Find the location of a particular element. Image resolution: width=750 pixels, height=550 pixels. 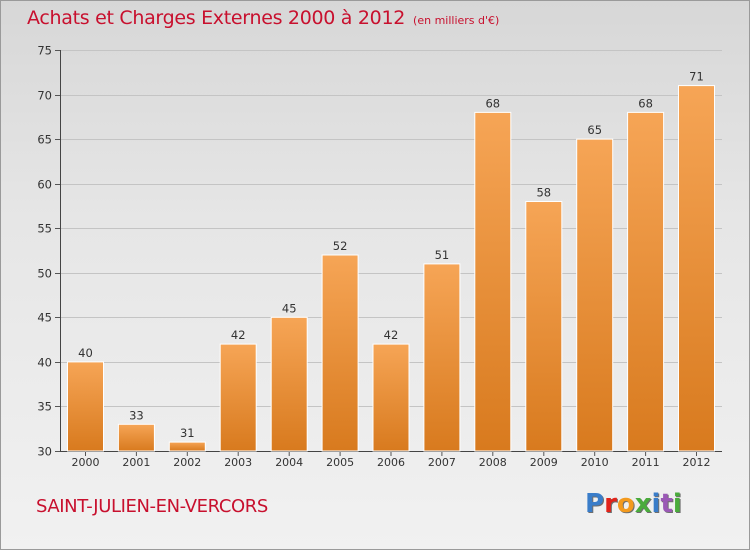

x-tick-label-2000: 2000 is located at coordinates (86, 462).